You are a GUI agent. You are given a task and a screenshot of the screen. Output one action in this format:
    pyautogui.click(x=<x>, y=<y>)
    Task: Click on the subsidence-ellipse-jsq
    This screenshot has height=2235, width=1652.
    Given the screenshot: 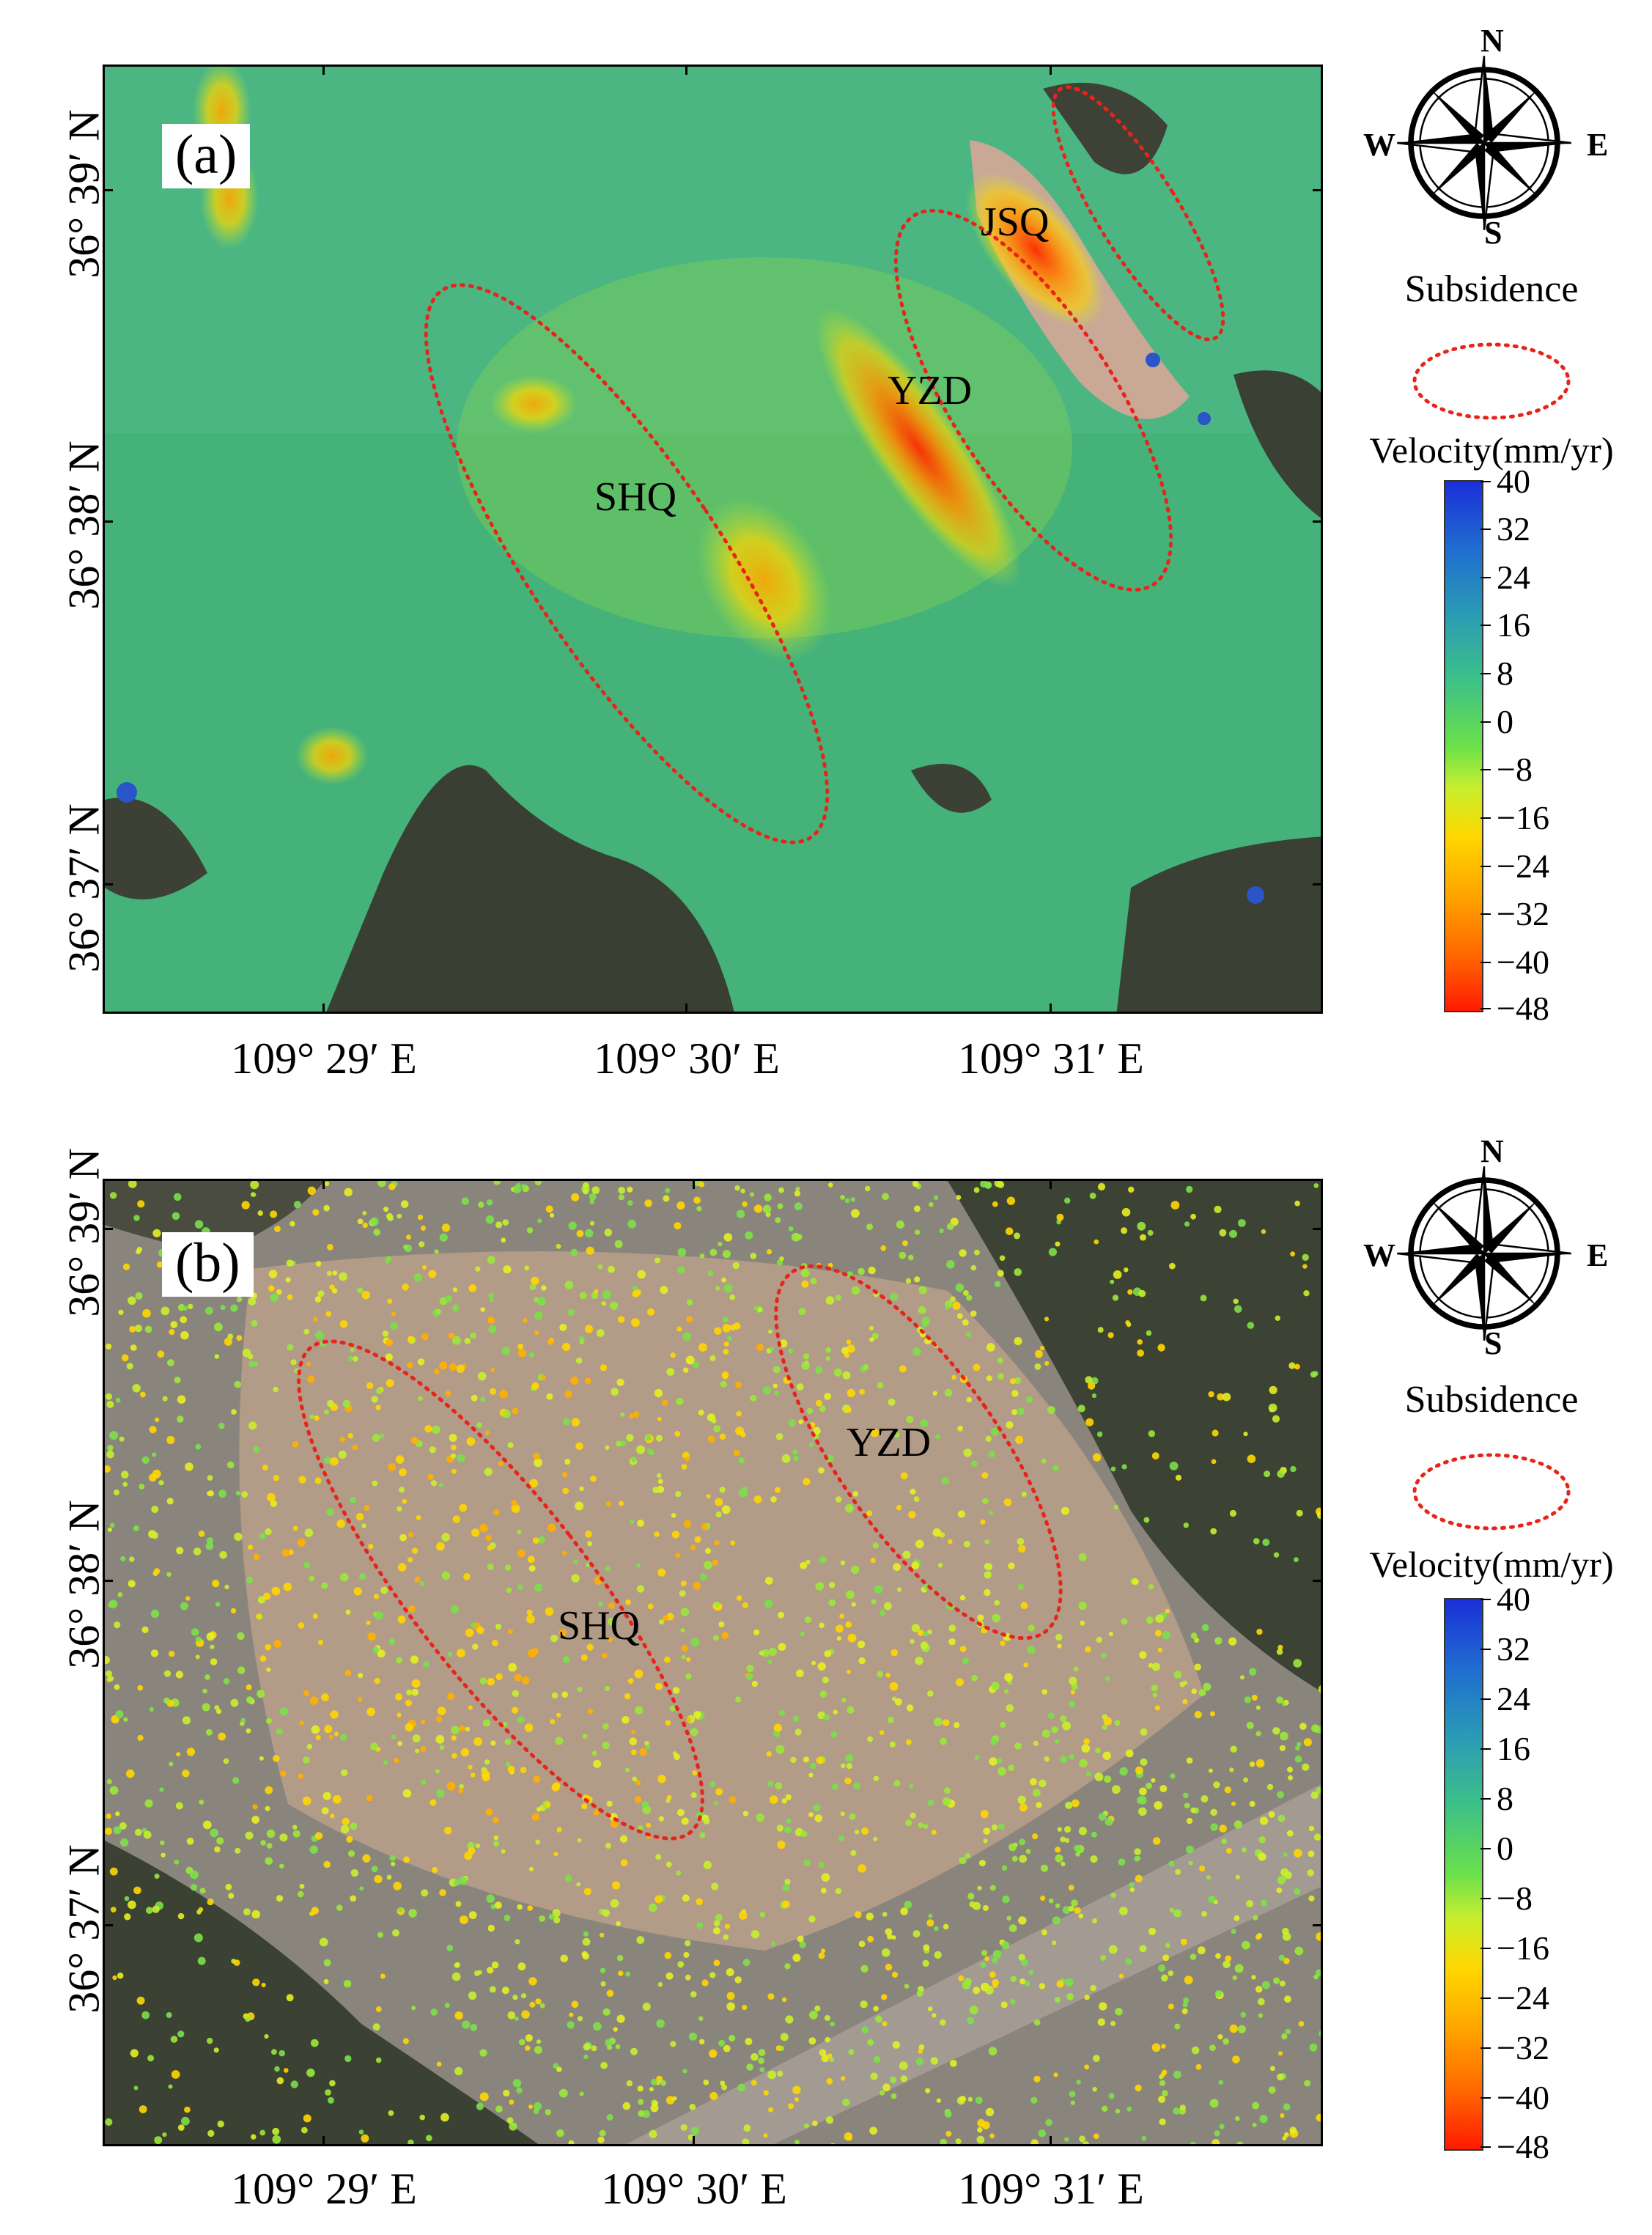 What is the action you would take?
    pyautogui.click(x=1138, y=213)
    